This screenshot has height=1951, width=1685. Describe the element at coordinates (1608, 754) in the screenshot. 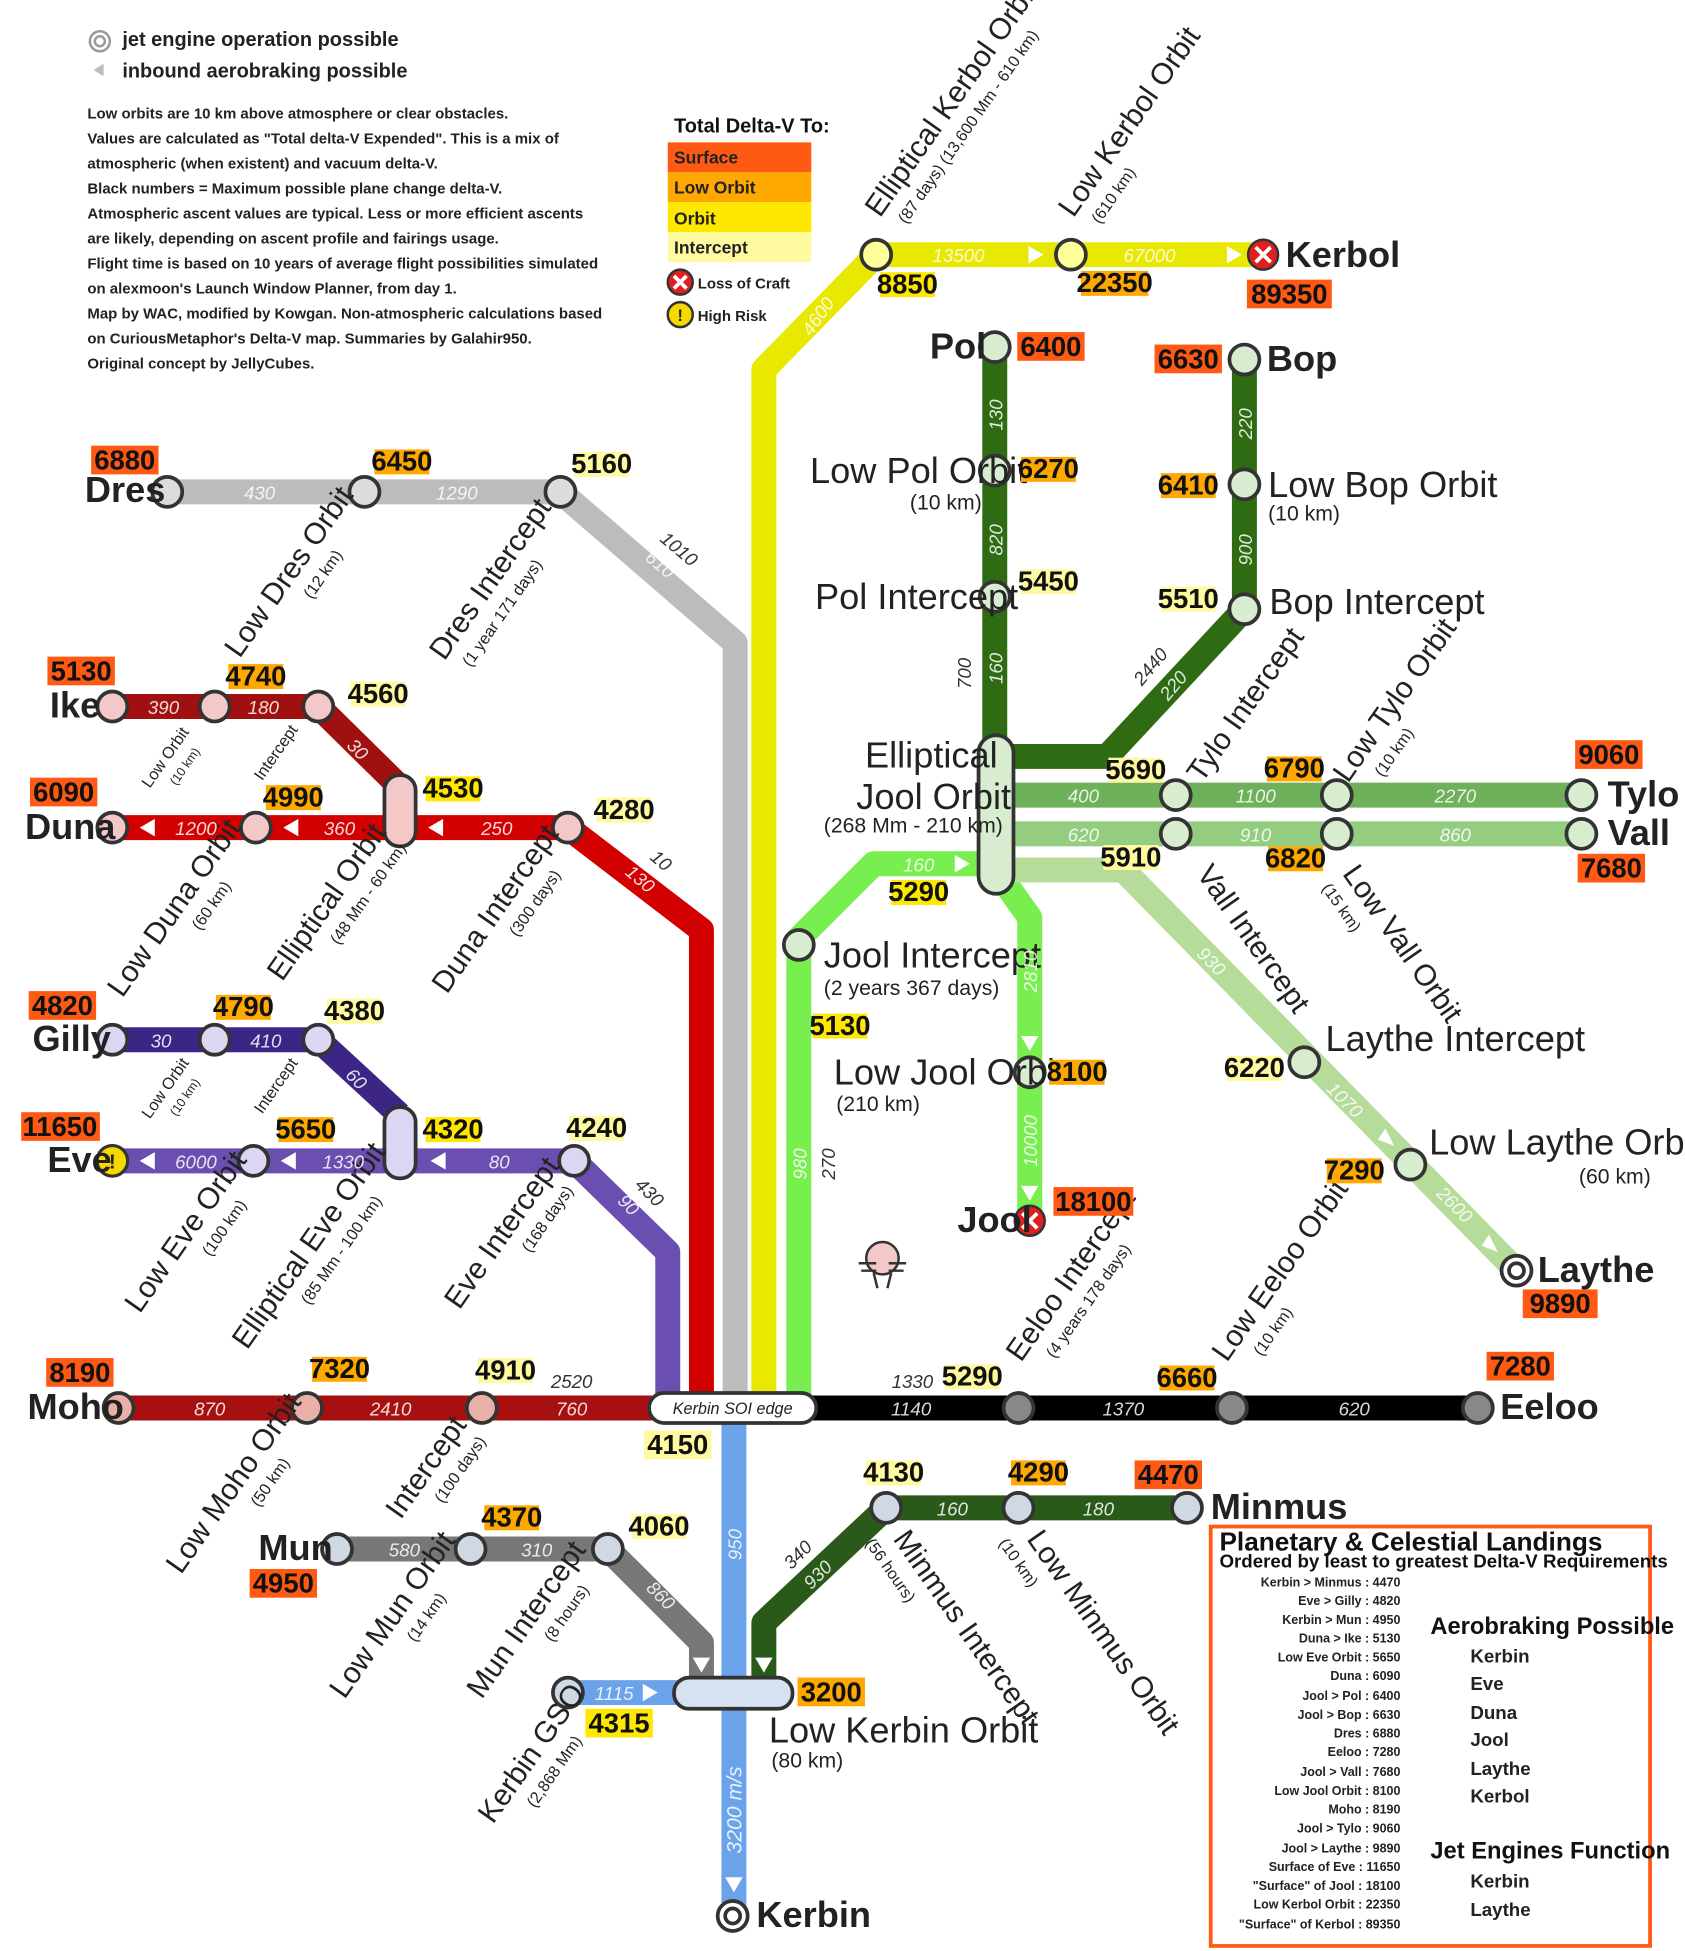

I see `badge-tylo-s: 9060` at that location.